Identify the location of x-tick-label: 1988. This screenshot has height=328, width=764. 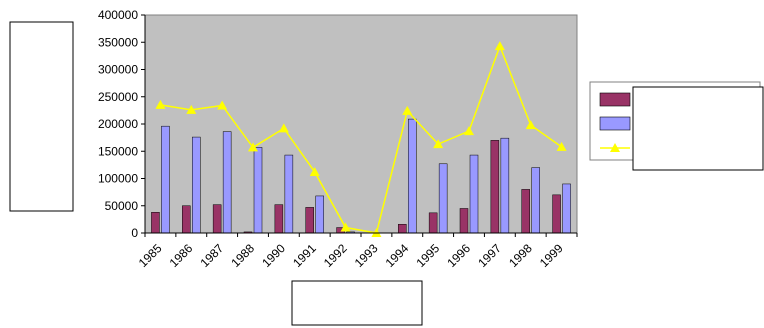
(242, 255).